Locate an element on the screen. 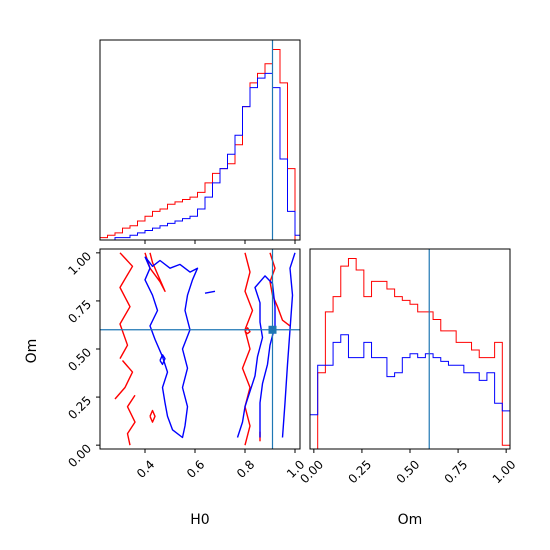  h0-x-tick-label: 0.6 is located at coordinates (195, 468).